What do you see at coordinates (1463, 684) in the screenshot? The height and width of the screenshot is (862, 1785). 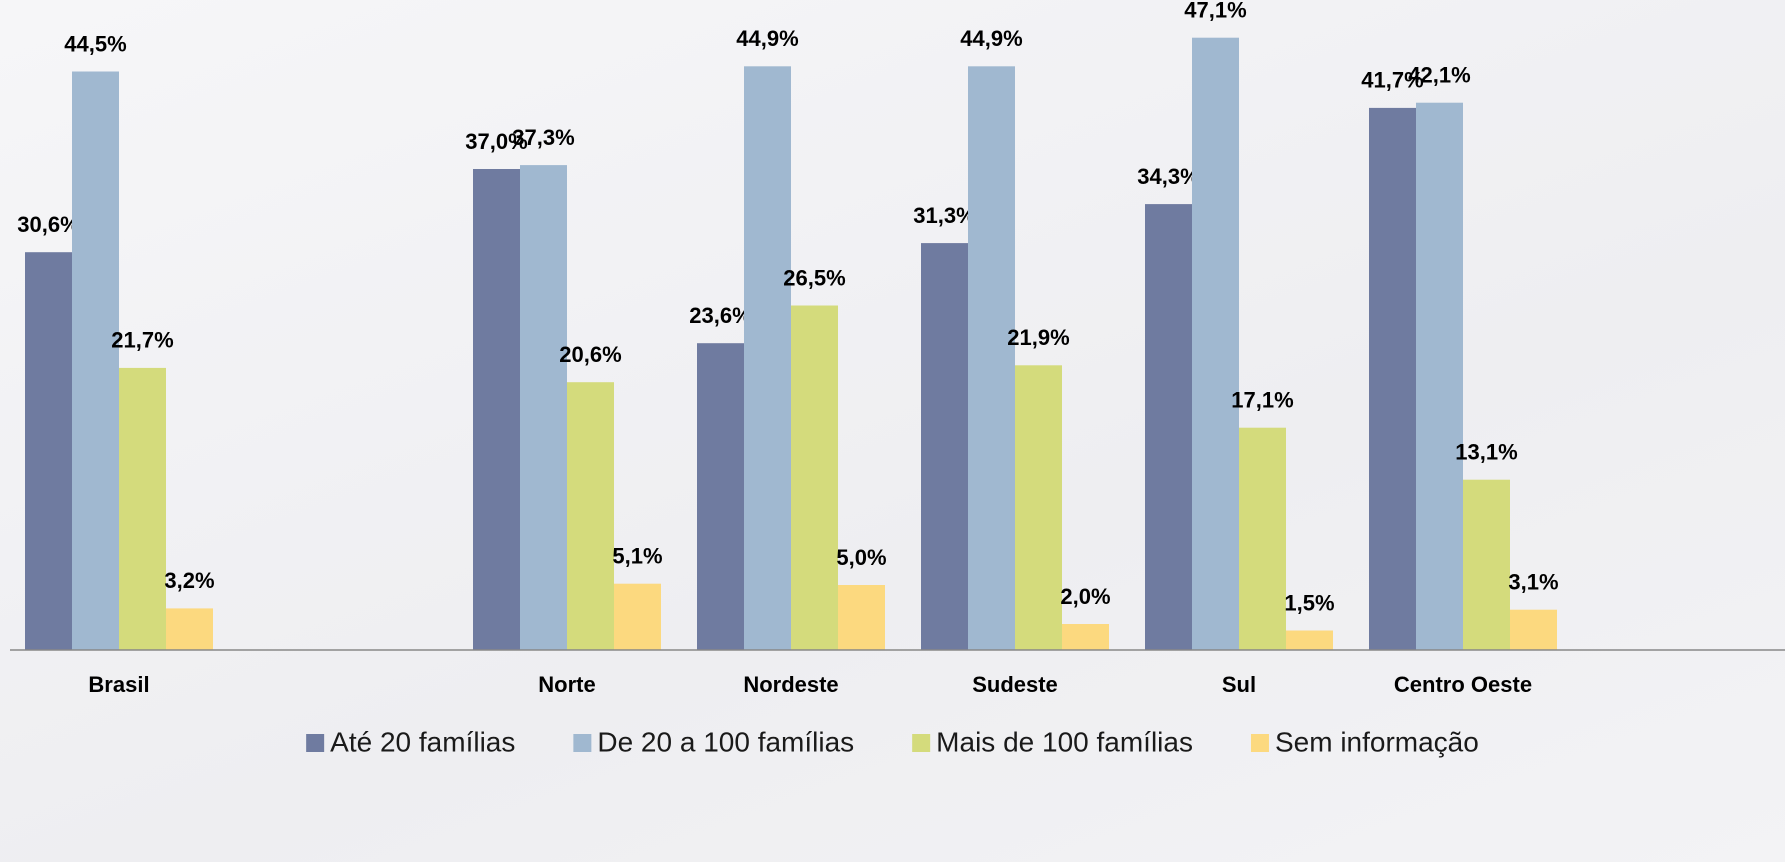 I see `x-tick-label: Centro Oeste` at bounding box center [1463, 684].